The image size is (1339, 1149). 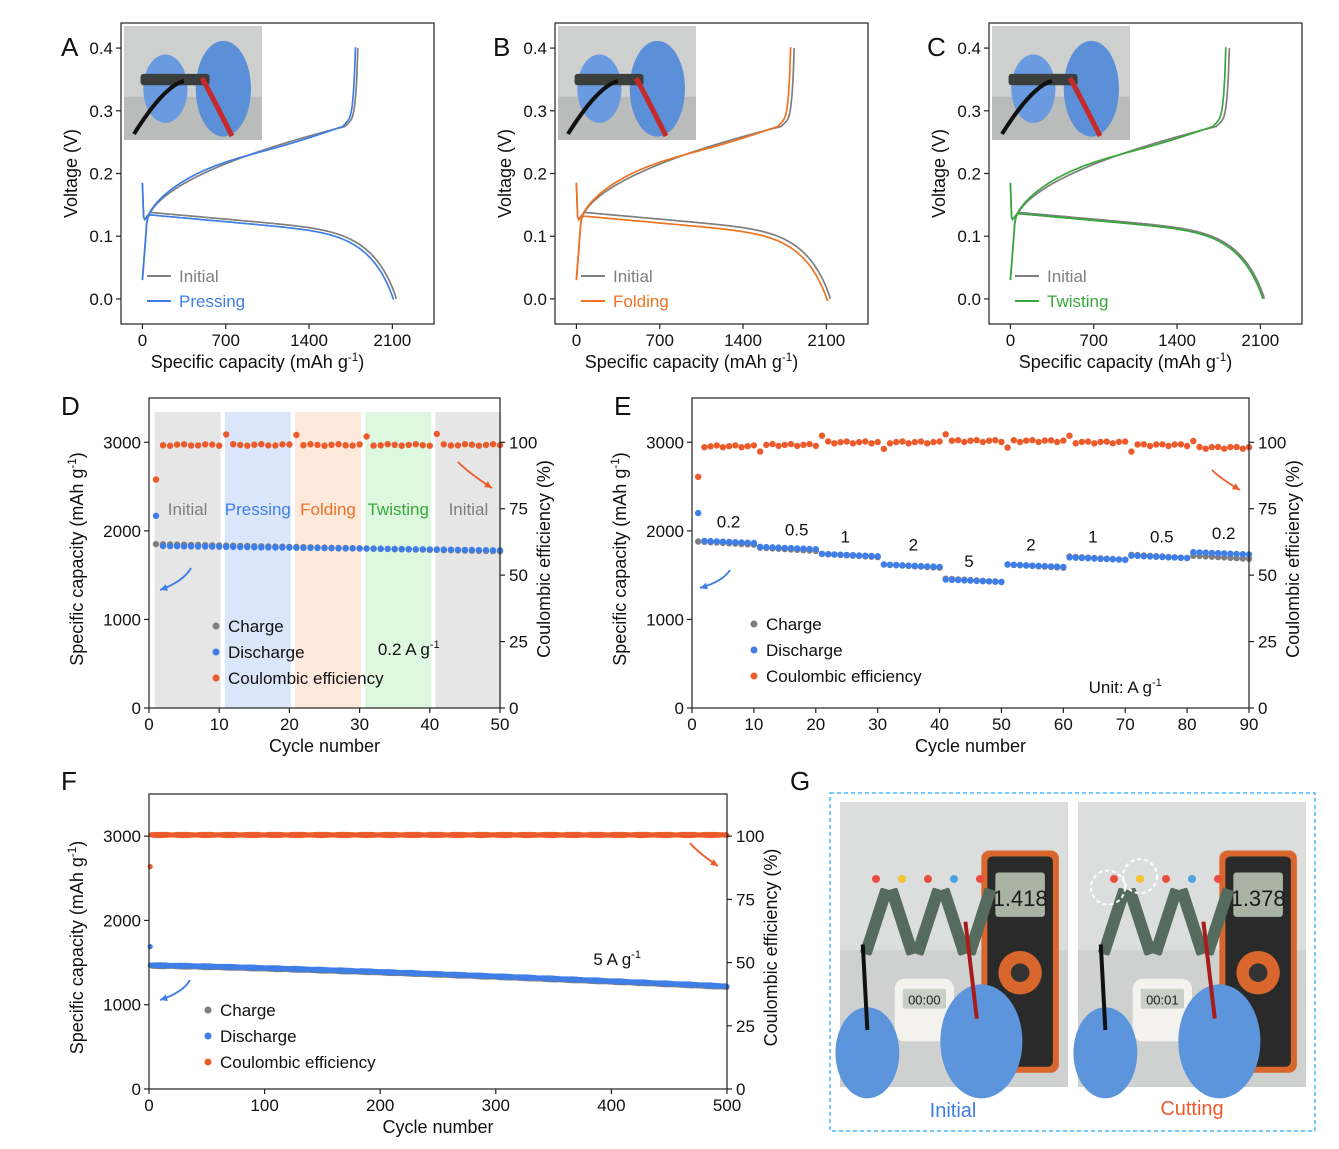 I want to click on arrow-capacity-head, so click(x=164, y=997).